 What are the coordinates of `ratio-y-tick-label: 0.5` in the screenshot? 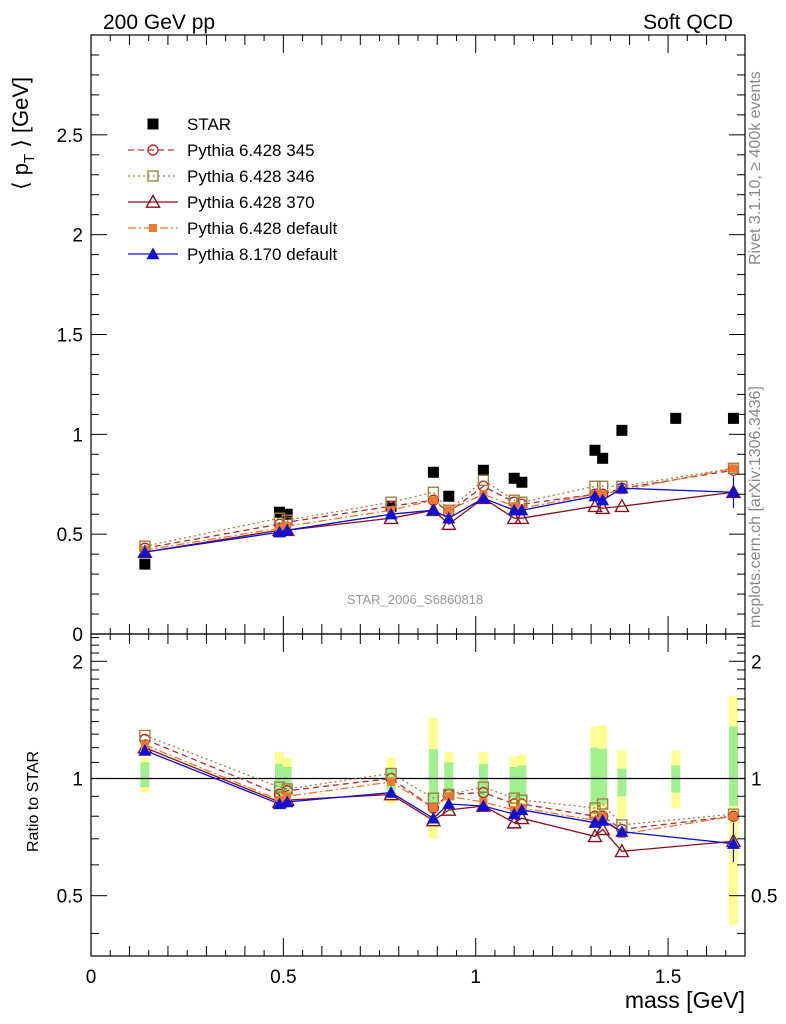 It's located at (70, 897).